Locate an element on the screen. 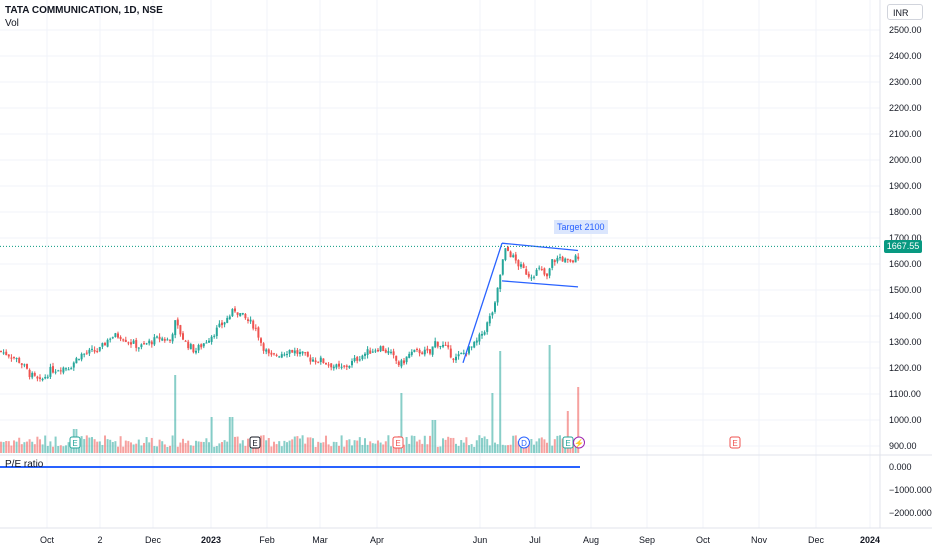 The image size is (932, 550). flag-line-flag_bottom is located at coordinates (540, 284).